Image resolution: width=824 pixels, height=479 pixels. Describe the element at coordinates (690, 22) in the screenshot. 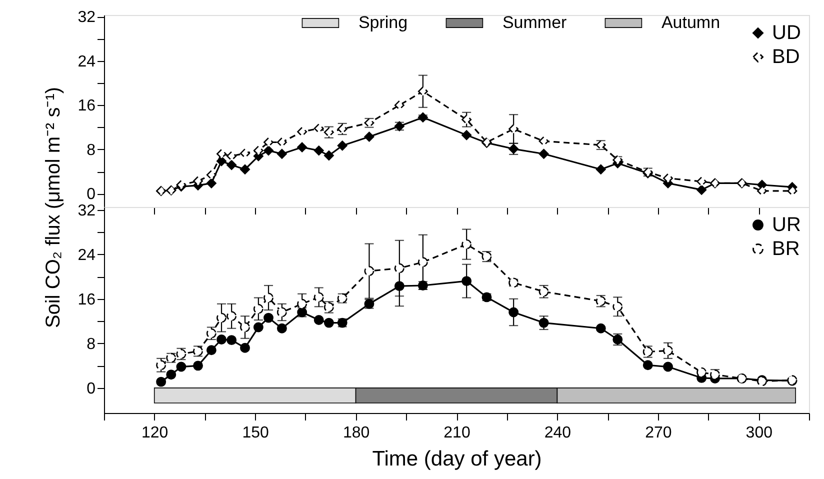

I see `legend-label: Autumn` at that location.